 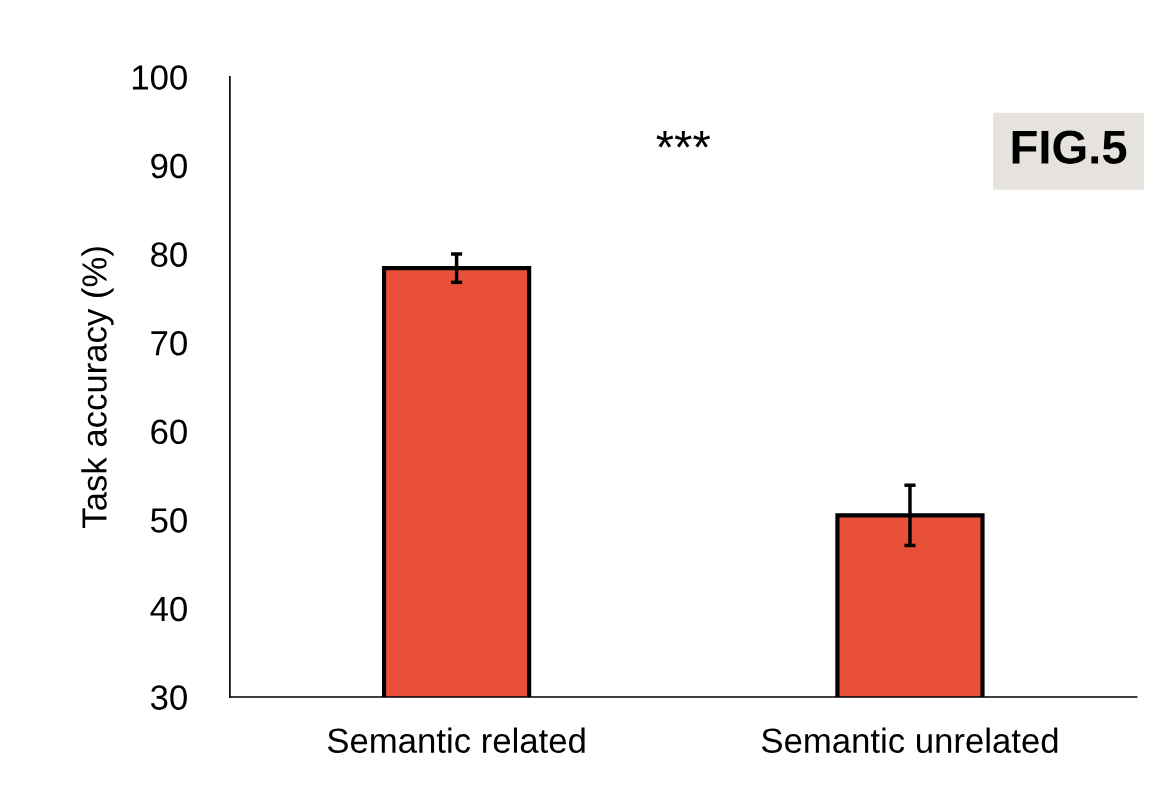 I want to click on annotation: ***, so click(x=683, y=139).